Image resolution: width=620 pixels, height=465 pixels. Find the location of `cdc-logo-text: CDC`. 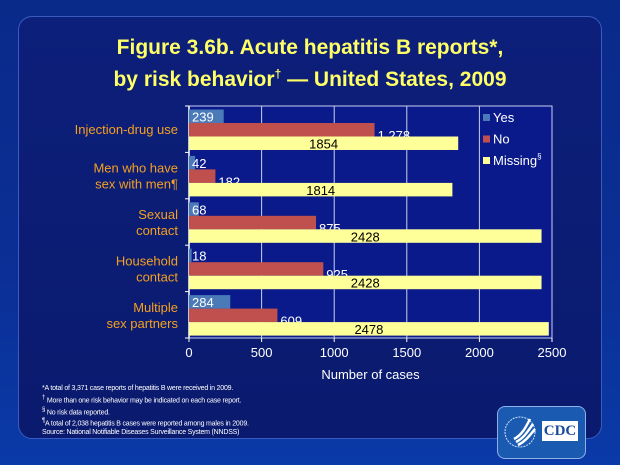

cdc-logo-text: CDC is located at coordinates (560, 431).